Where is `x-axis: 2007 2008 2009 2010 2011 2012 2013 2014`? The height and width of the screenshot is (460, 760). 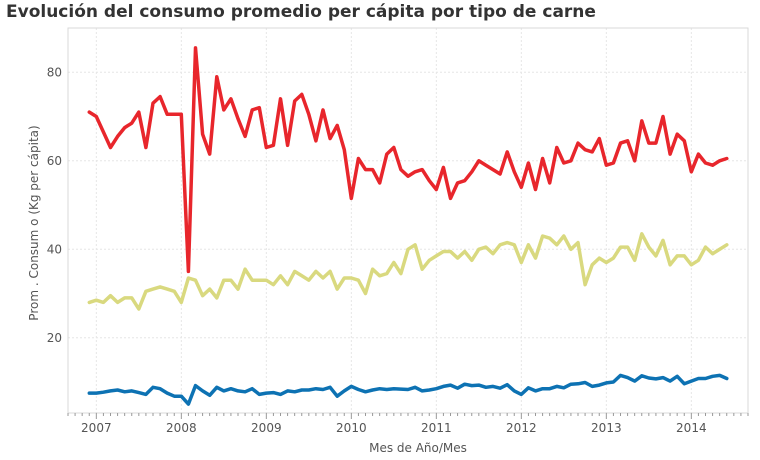
x-axis: 2007 2008 2009 2010 2011 2012 2013 2014 is located at coordinates (408, 424).